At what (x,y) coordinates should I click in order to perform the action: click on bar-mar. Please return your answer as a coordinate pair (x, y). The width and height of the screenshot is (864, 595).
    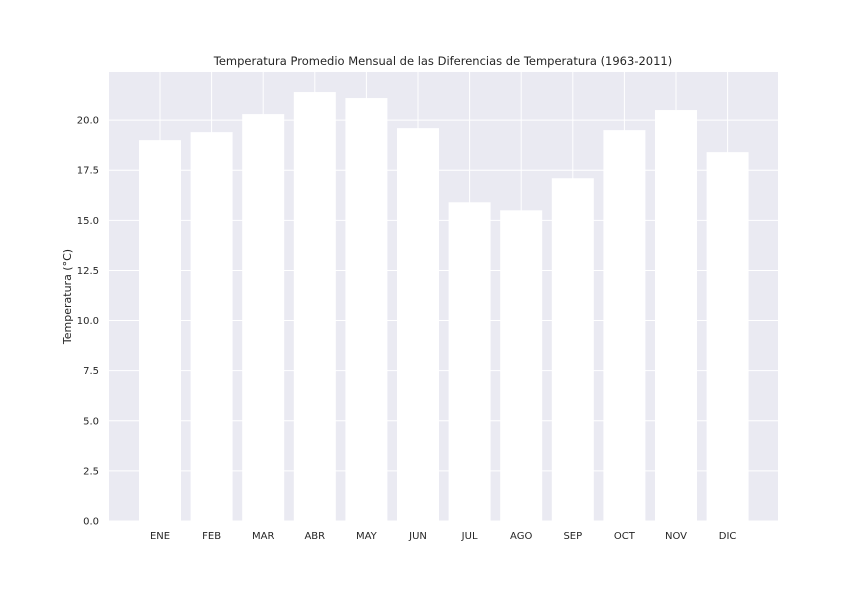
    Looking at the image, I should click on (263, 317).